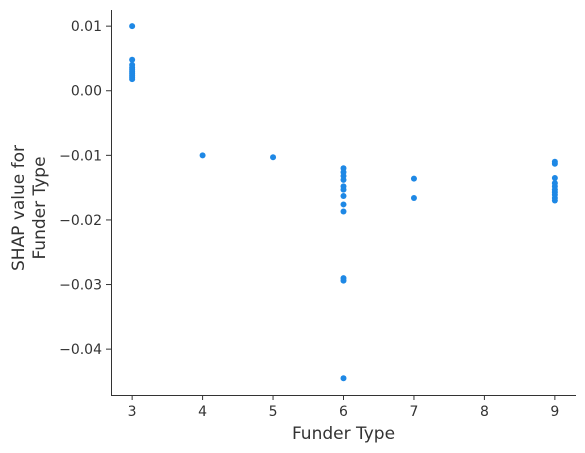 The width and height of the screenshot is (585, 453). What do you see at coordinates (413, 412) in the screenshot?
I see `x-tick-label: 7` at bounding box center [413, 412].